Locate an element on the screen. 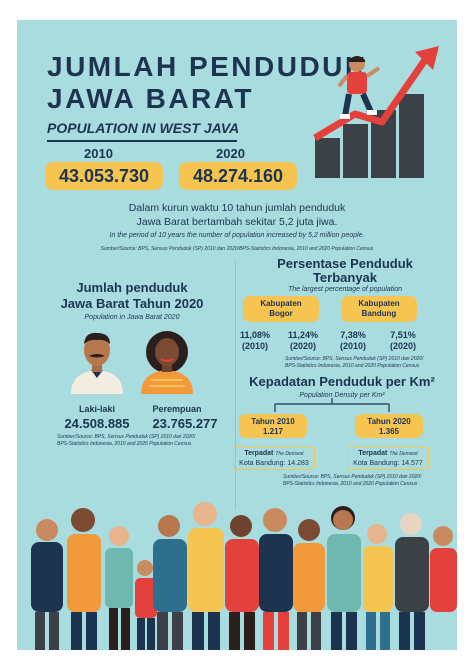  density-branch-lines is located at coordinates (332, 405).